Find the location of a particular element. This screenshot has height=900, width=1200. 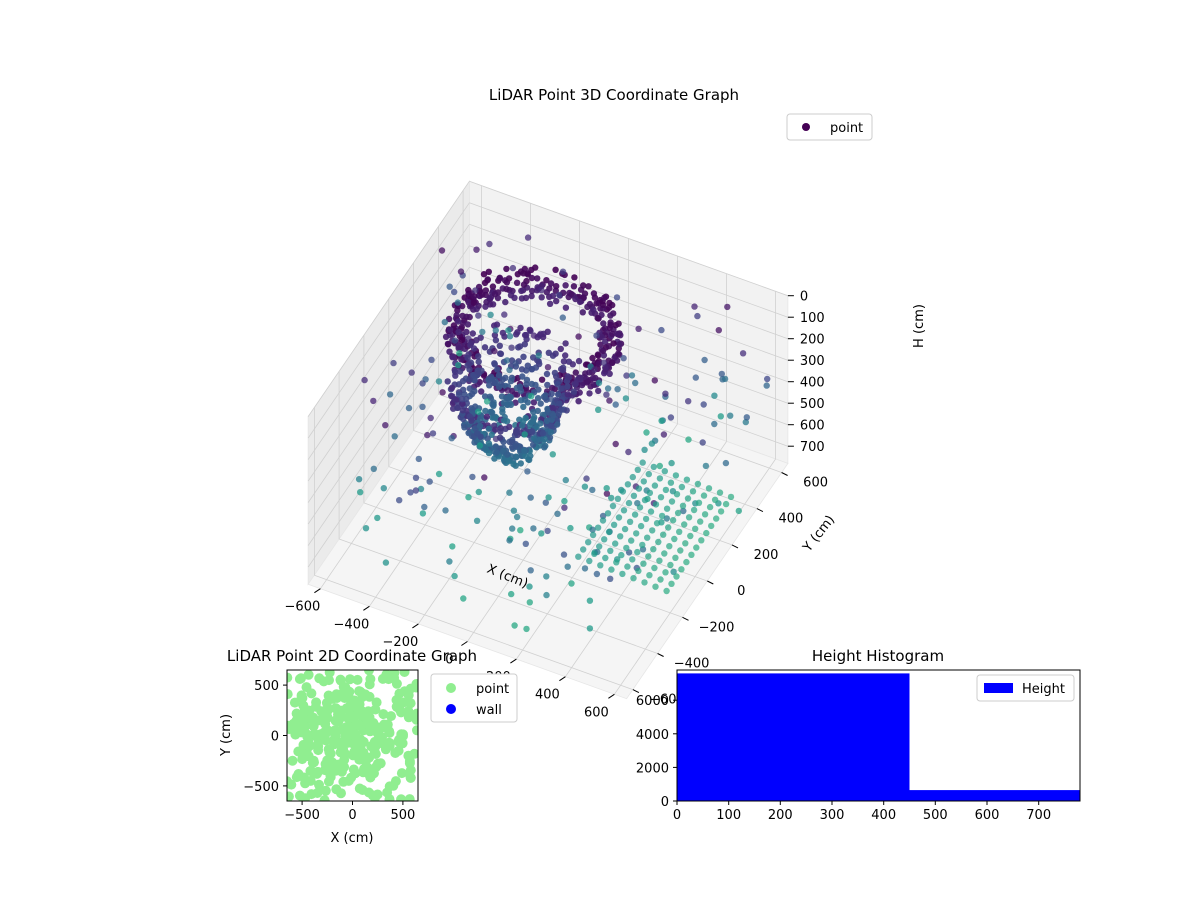

chart-3d-legend-marker is located at coordinates (806, 127).